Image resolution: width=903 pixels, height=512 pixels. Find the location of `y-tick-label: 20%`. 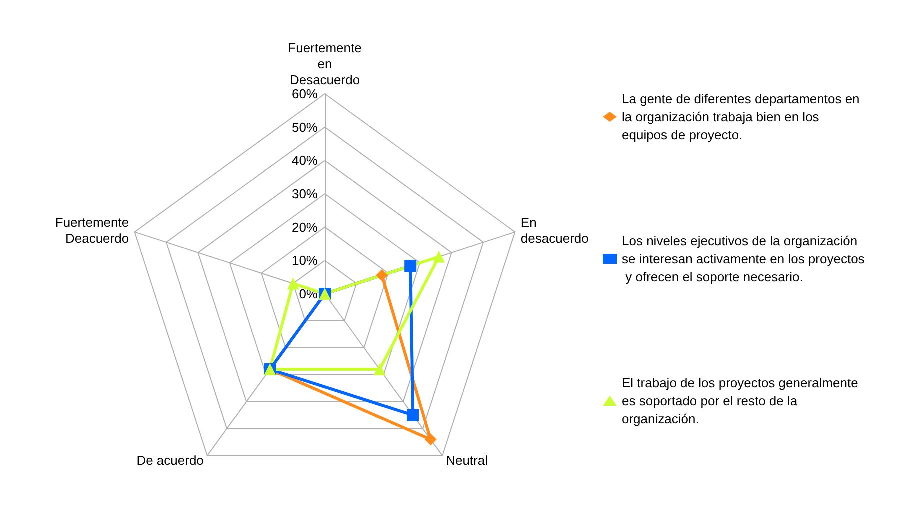

y-tick-label: 20% is located at coordinates (305, 227).